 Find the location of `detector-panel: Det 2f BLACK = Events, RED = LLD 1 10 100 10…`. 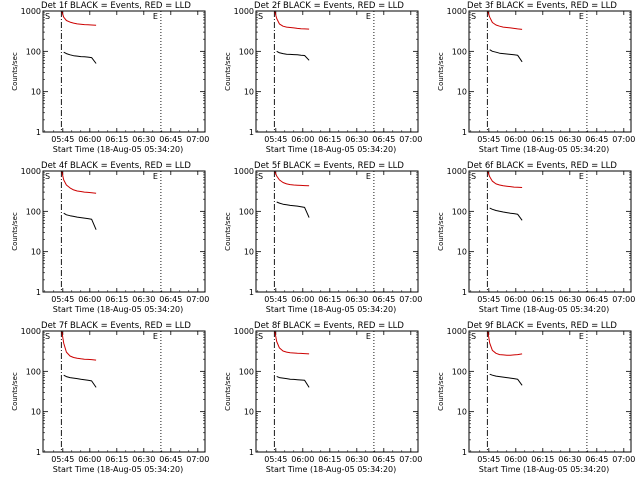

detector-panel: Det 2f BLACK = Events, RED = LLD 1 10 100 10… is located at coordinates (323, 77).